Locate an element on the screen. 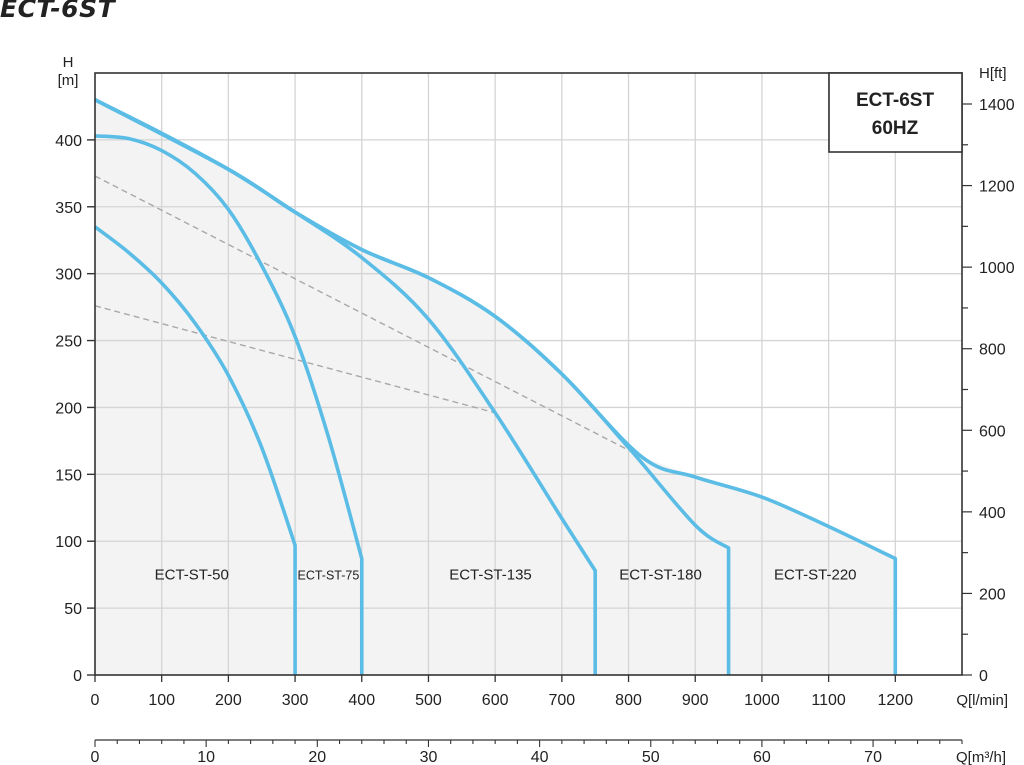  series-label: ECT-ST-135 is located at coordinates (490, 575).